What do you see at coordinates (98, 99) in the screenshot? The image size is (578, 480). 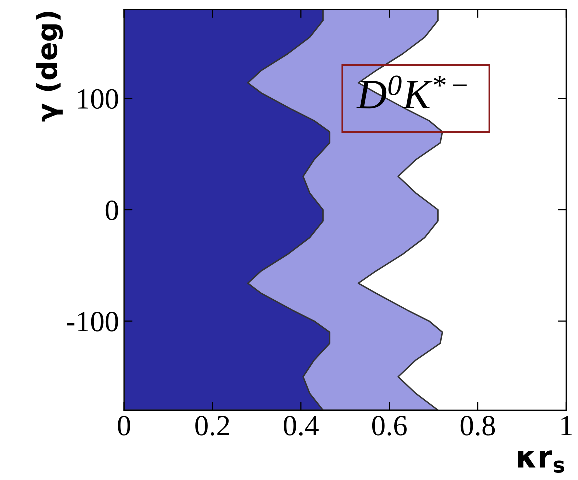 I see `y-tick-label: 100` at bounding box center [98, 99].